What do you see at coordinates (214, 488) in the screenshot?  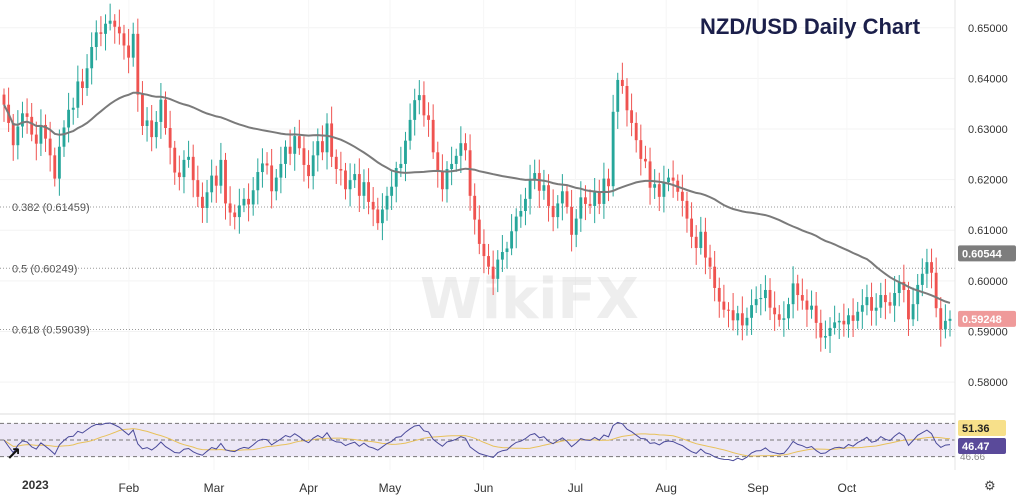 I see `x-tick-label: Mar` at bounding box center [214, 488].